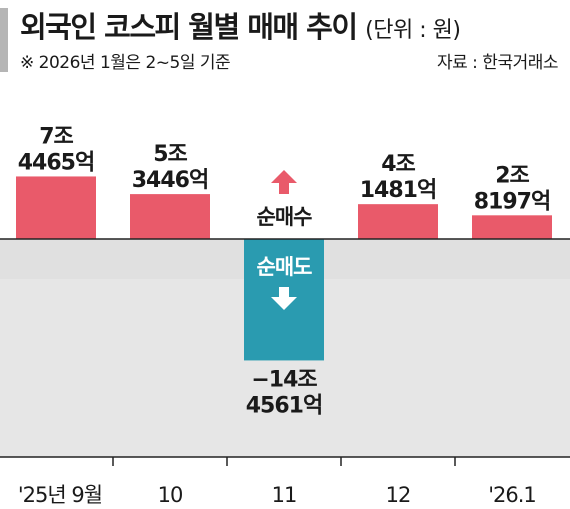 Image resolution: width=570 pixels, height=509 pixels. Describe the element at coordinates (56, 136) in the screenshot. I see `data-label-0-line1: 7조` at that location.